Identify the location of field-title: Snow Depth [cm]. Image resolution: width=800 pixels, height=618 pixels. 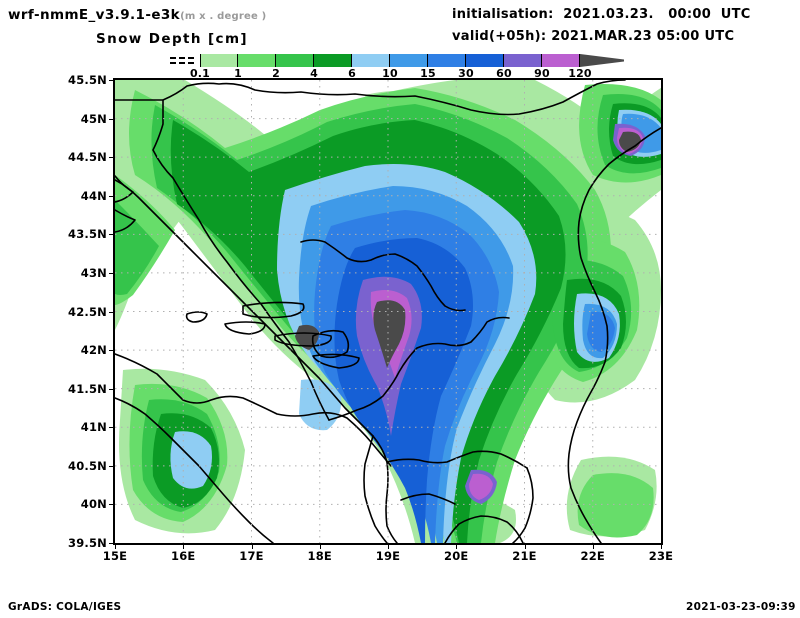
(172, 39).